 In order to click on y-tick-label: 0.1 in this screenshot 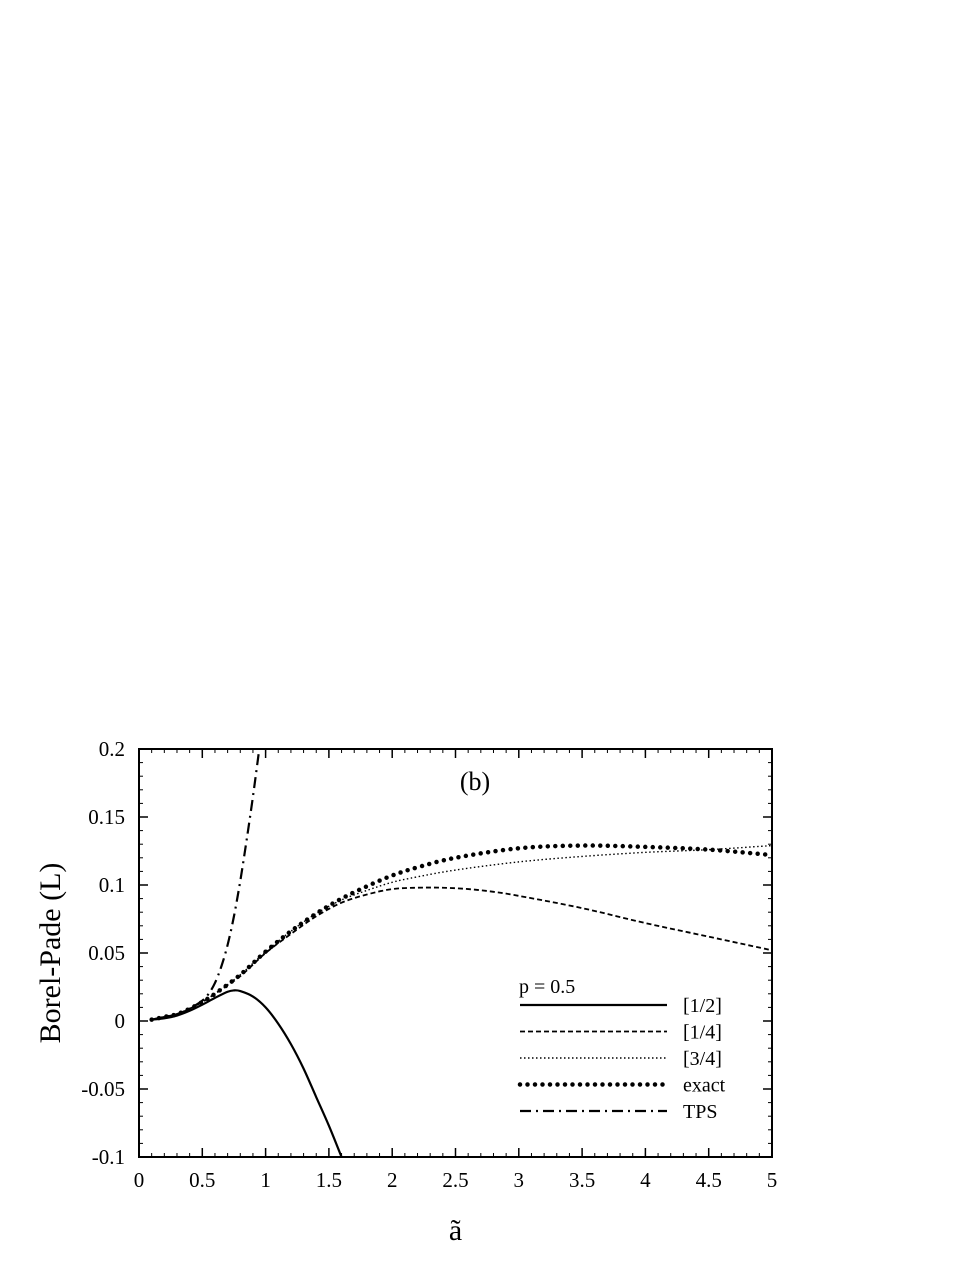, I will do `click(112, 885)`.